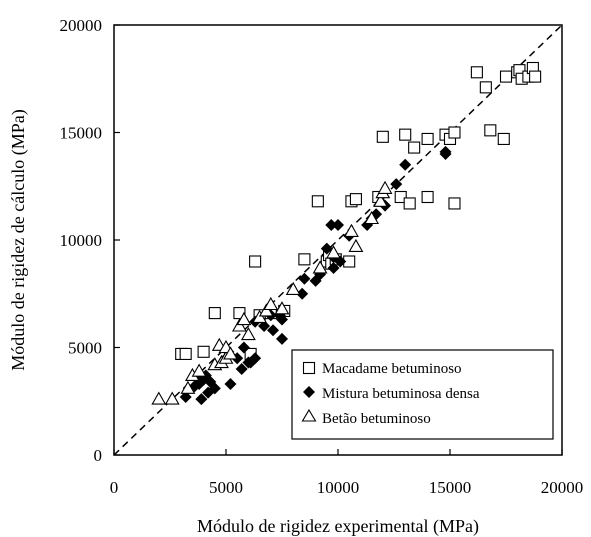 The height and width of the screenshot is (537, 591). Describe the element at coordinates (392, 369) in the screenshot. I see `legend-label-macadame: Macadame betuminoso` at that location.